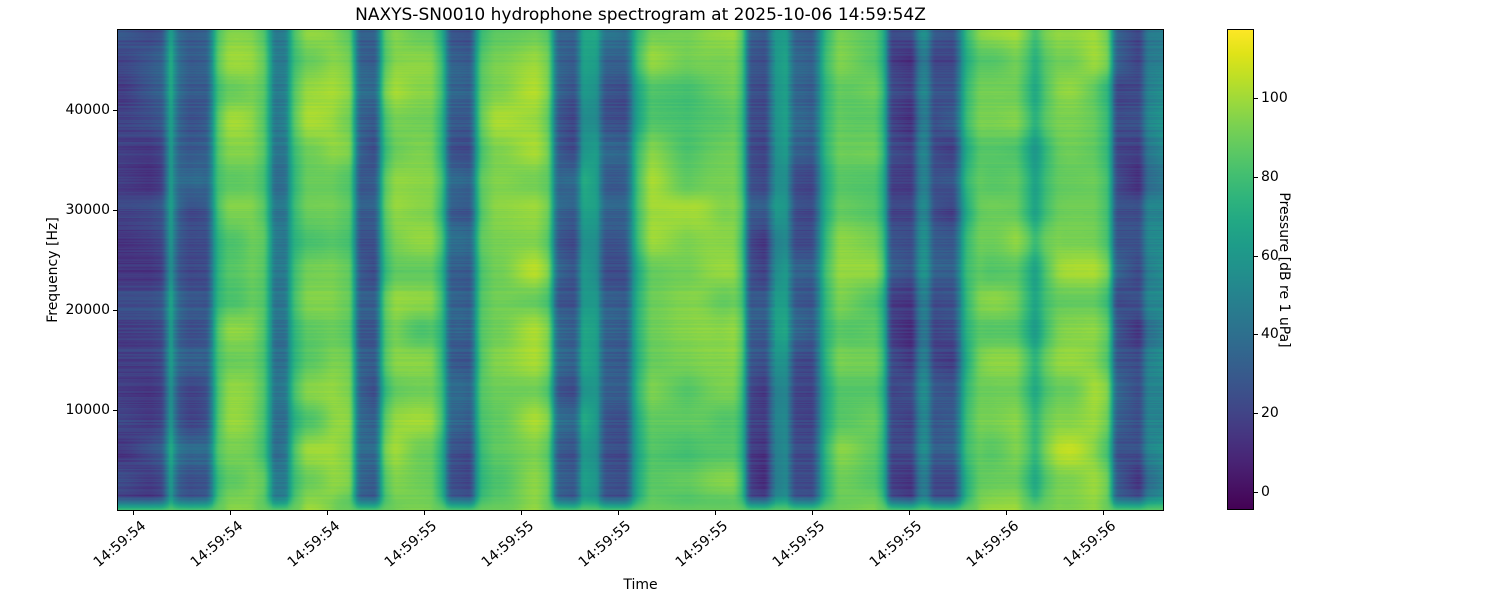 The width and height of the screenshot is (1500, 600). What do you see at coordinates (1265, 492) in the screenshot?
I see `colorbar-tick-label: 0` at bounding box center [1265, 492].